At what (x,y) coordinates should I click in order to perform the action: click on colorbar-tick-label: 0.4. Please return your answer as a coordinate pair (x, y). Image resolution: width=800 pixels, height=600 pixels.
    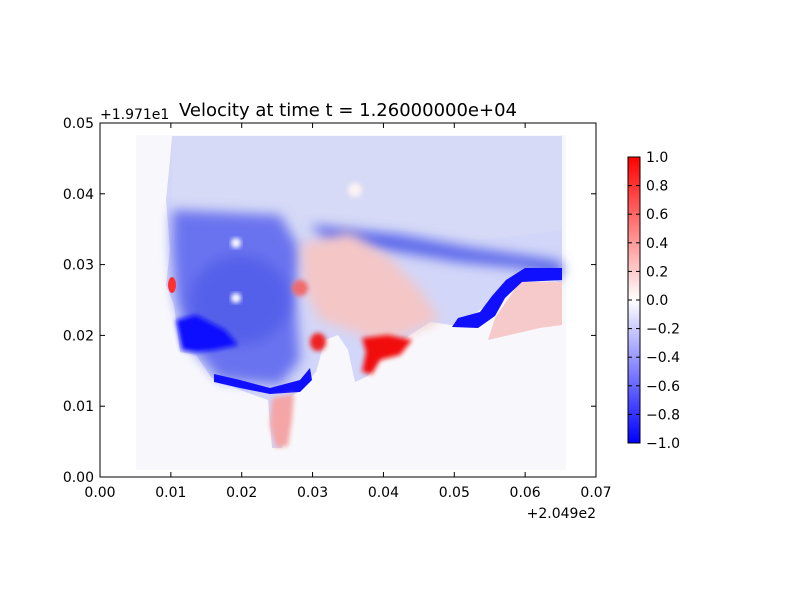
    Looking at the image, I should click on (657, 244).